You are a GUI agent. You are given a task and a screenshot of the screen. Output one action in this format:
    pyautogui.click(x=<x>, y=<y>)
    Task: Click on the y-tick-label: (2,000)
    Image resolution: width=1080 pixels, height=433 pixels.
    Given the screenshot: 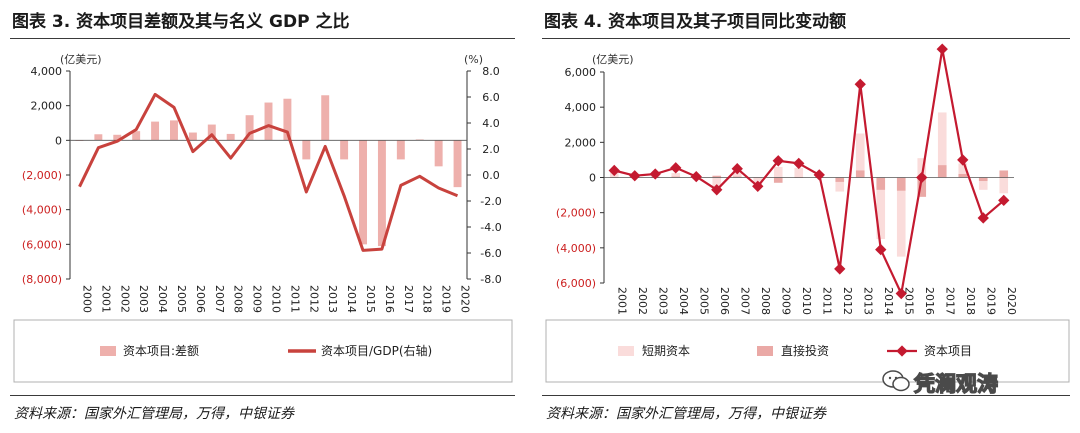 What is the action you would take?
    pyautogui.click(x=576, y=213)
    